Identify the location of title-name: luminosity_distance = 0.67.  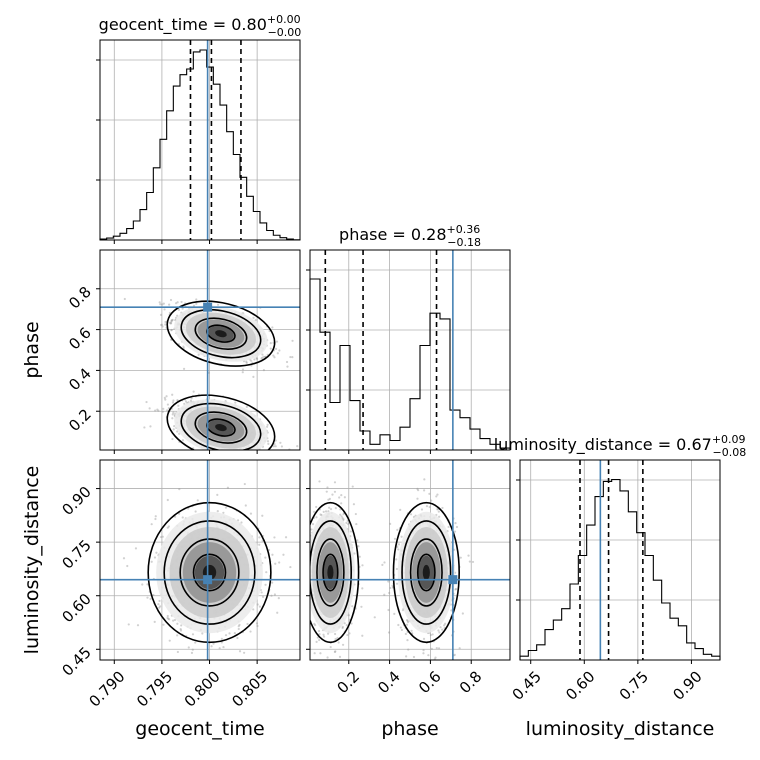
(603, 445).